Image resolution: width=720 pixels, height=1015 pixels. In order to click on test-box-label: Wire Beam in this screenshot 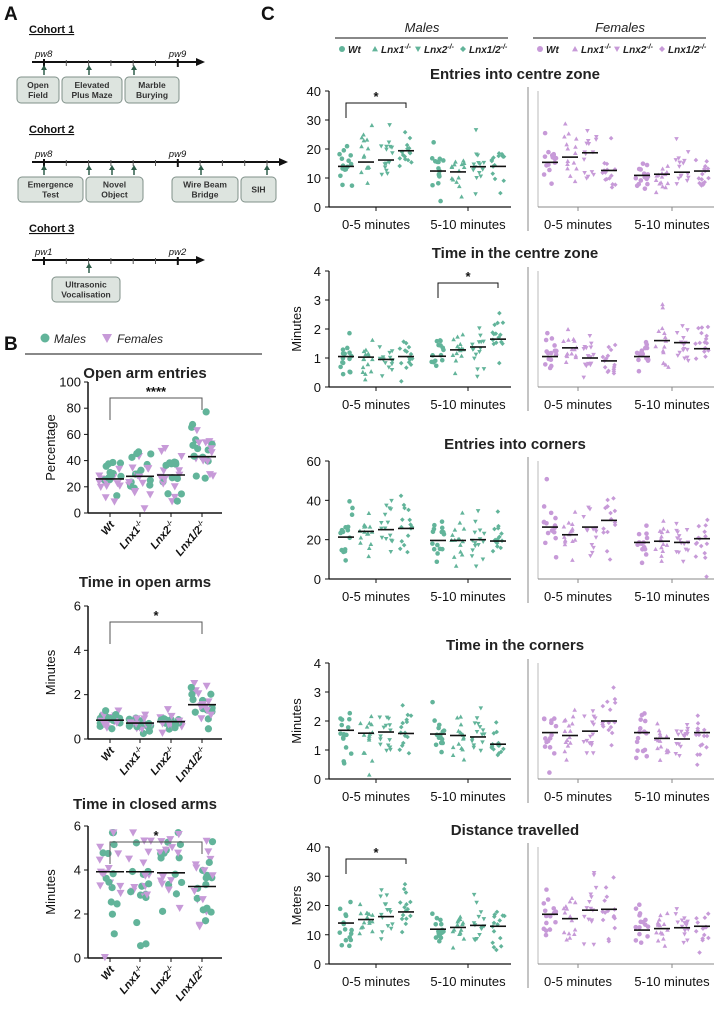, I will do `click(205, 185)`.